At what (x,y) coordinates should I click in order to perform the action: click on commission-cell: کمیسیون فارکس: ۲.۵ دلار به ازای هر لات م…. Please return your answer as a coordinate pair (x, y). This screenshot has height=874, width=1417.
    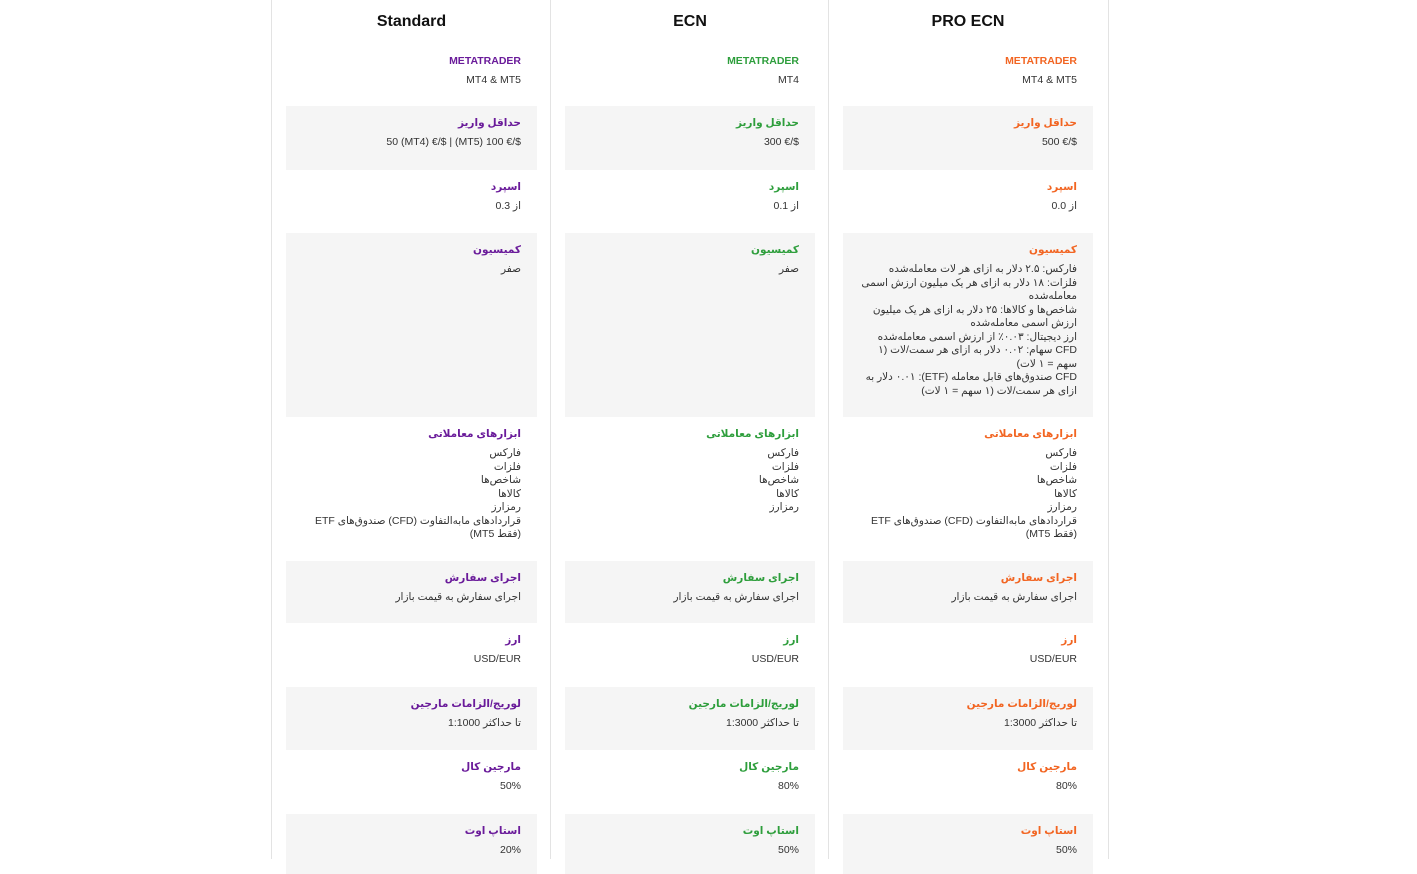
    Looking at the image, I should click on (968, 325).